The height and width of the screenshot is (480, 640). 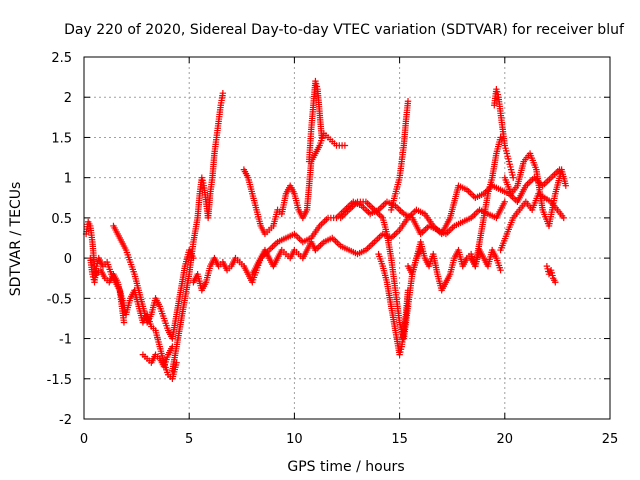 I want to click on y-axis-label: SDTVAR / TECUs, so click(x=16, y=239).